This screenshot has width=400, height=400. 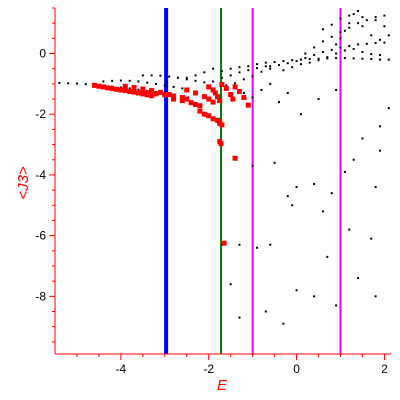 What do you see at coordinates (40, 236) in the screenshot?
I see `y-tick-label: -6` at bounding box center [40, 236].